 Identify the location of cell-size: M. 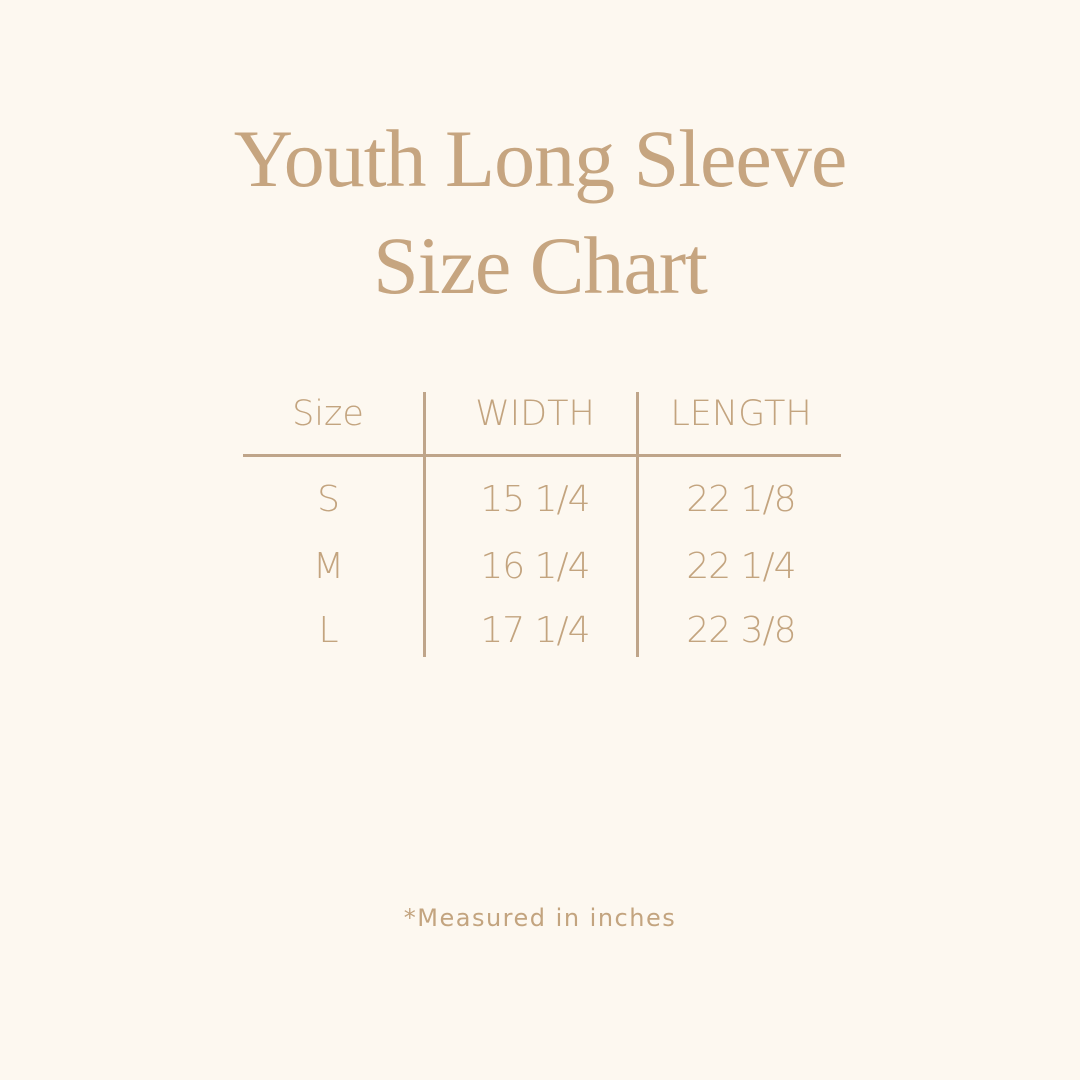
(328, 566).